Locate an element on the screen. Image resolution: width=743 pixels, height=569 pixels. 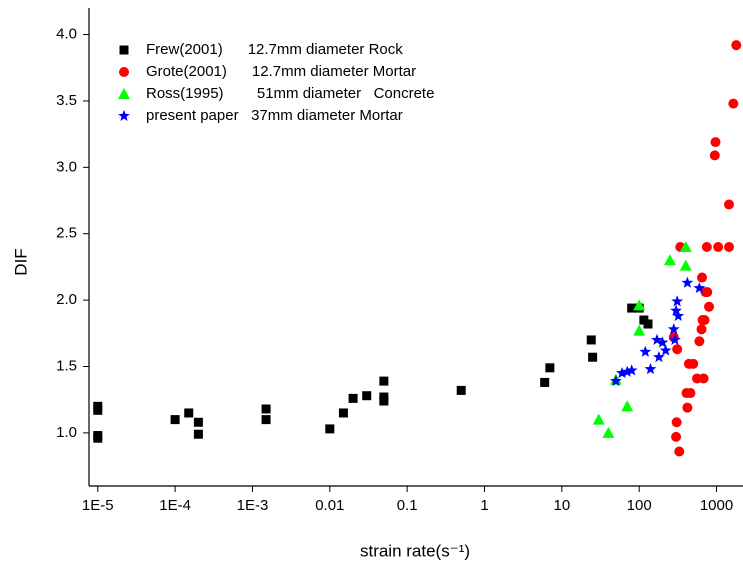
x-tick-label: 10 is located at coordinates (561, 505).